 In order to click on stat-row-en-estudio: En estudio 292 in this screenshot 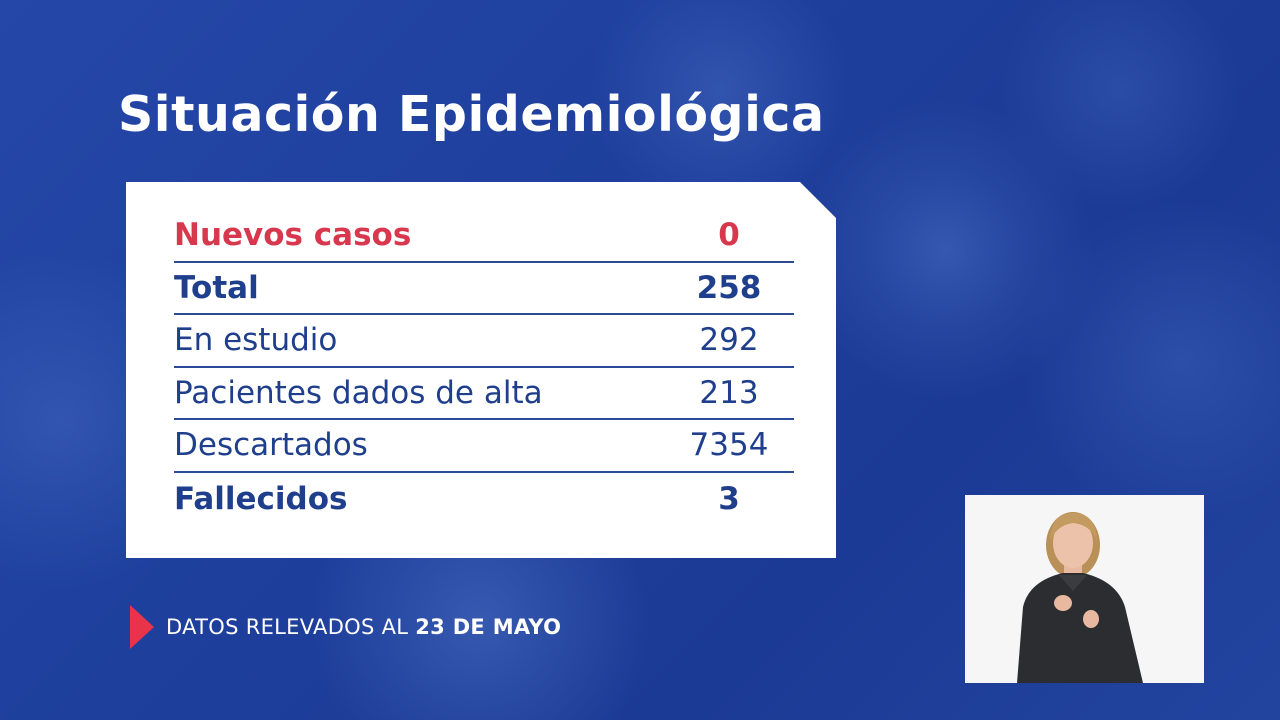, I will do `click(484, 341)`.